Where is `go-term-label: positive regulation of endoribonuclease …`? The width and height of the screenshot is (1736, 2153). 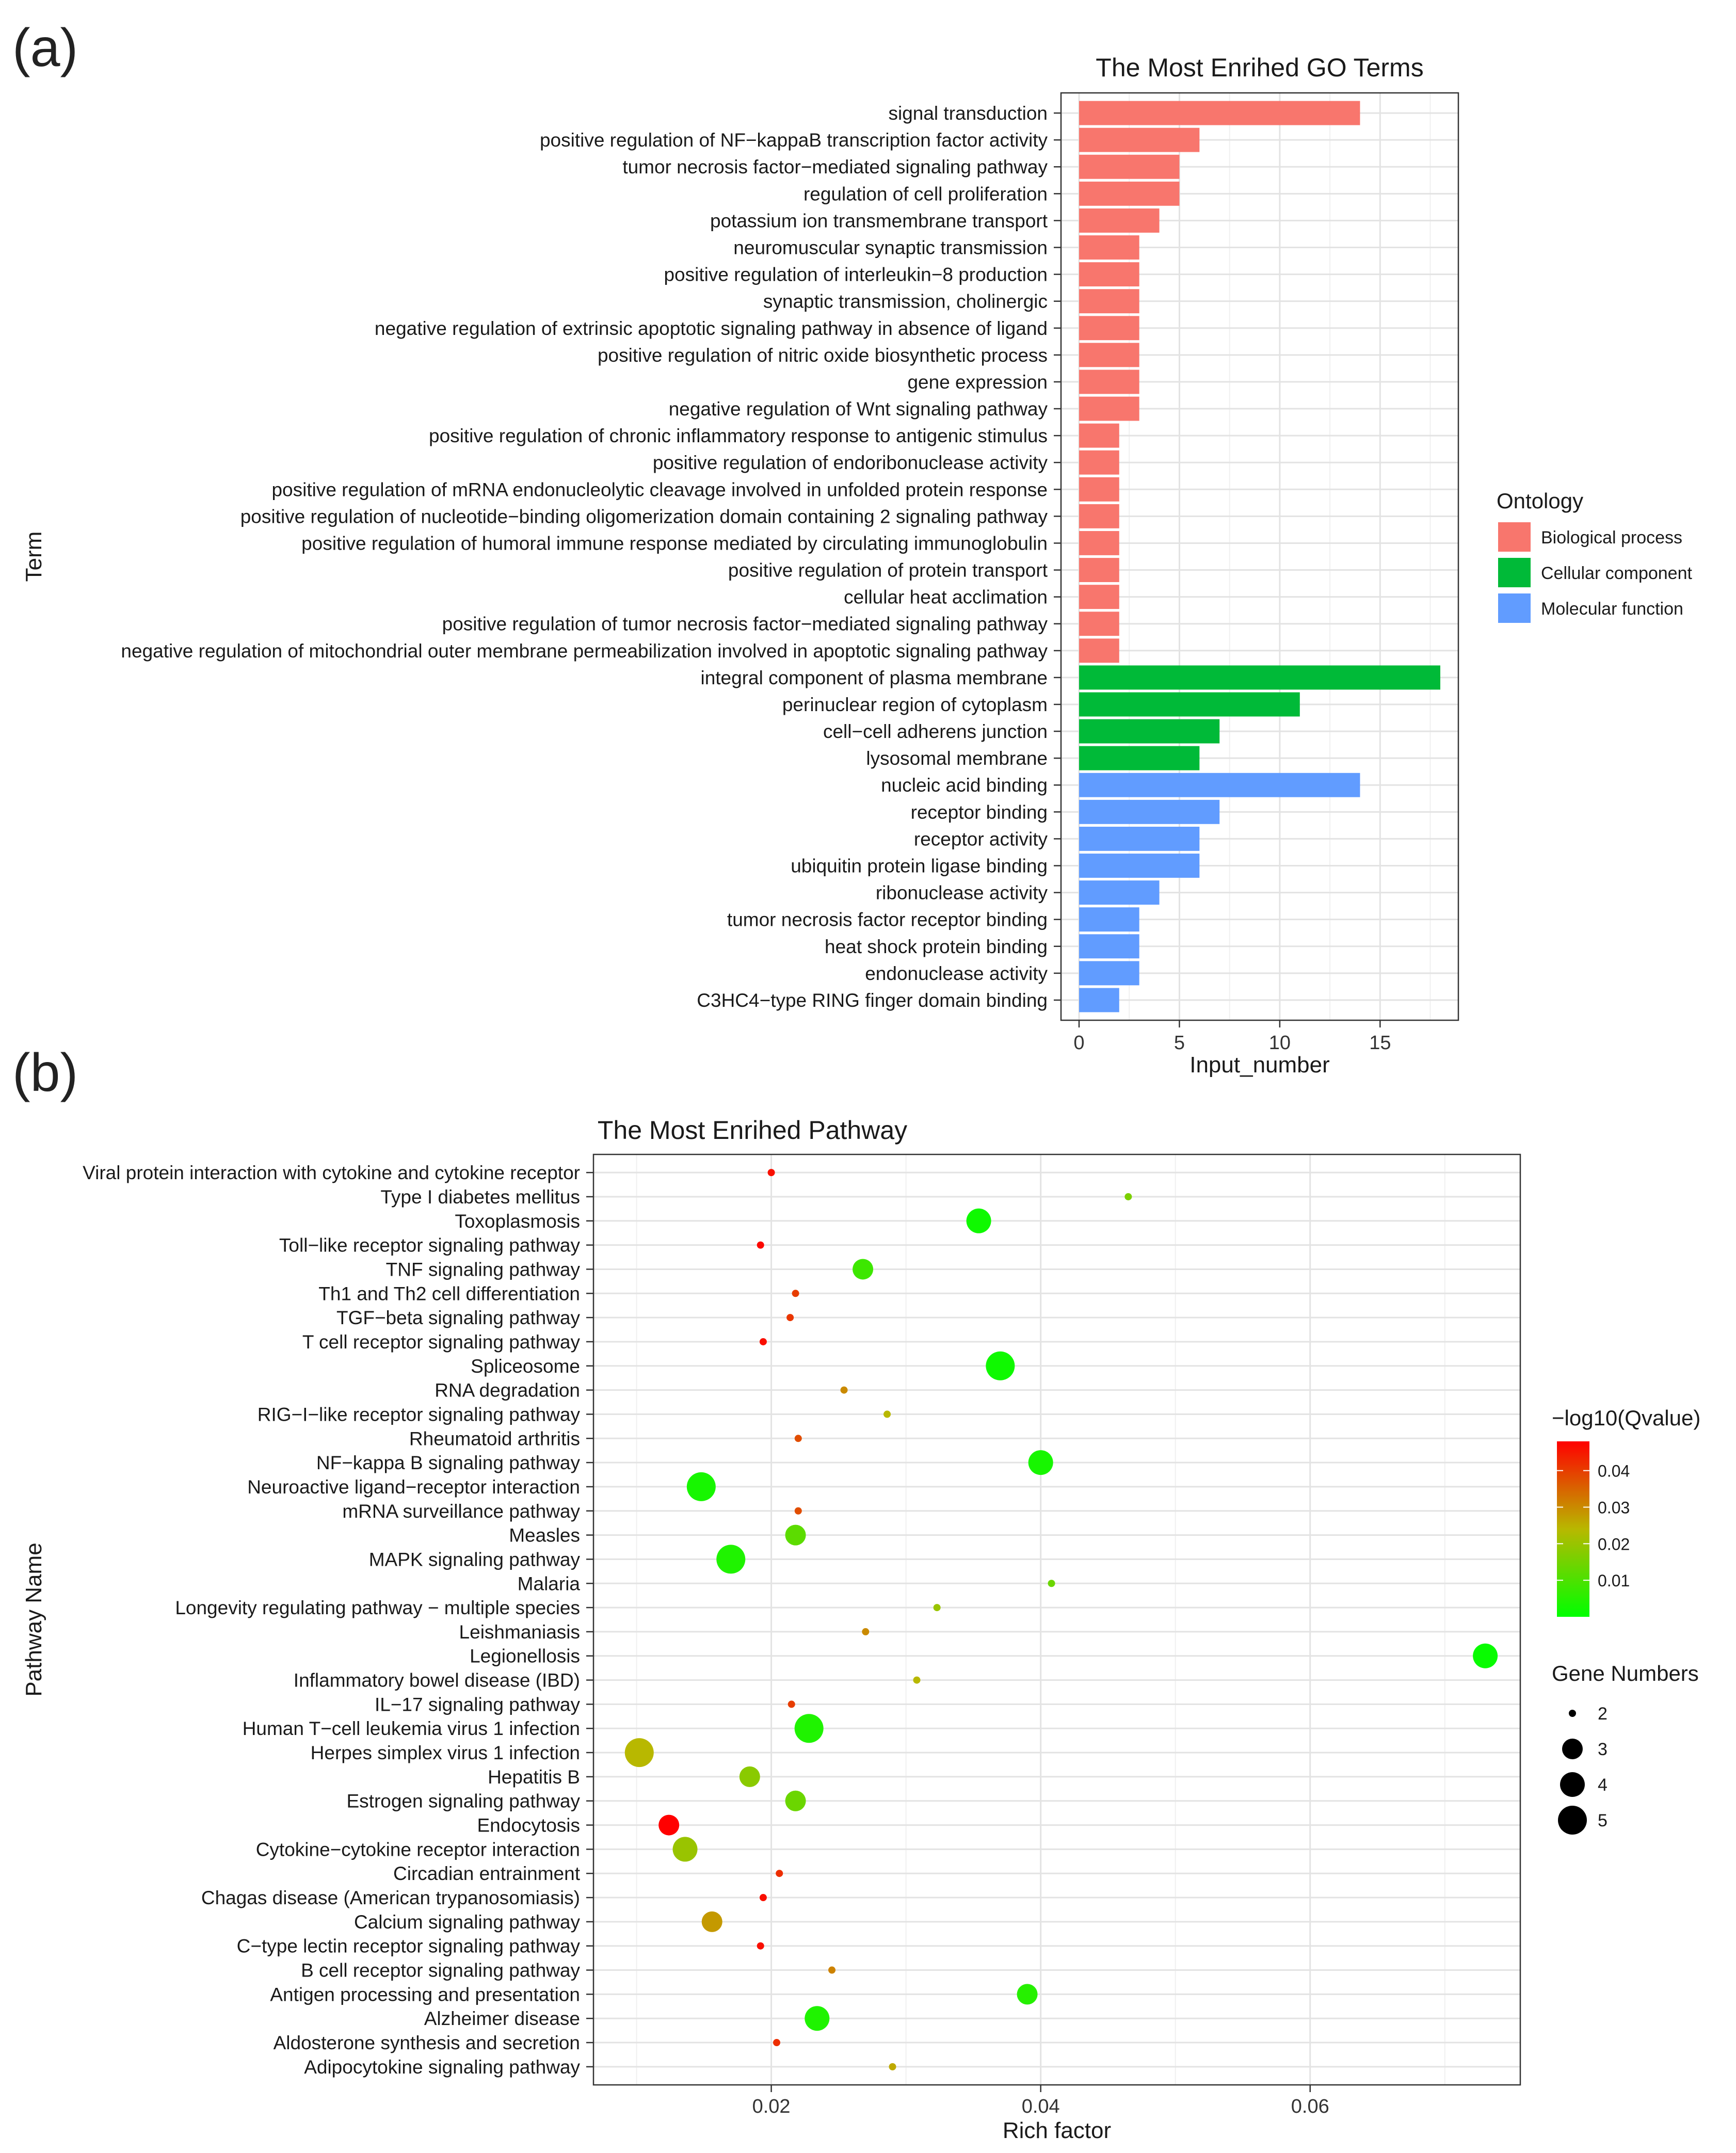 go-term-label: positive regulation of endoribonuclease … is located at coordinates (850, 462).